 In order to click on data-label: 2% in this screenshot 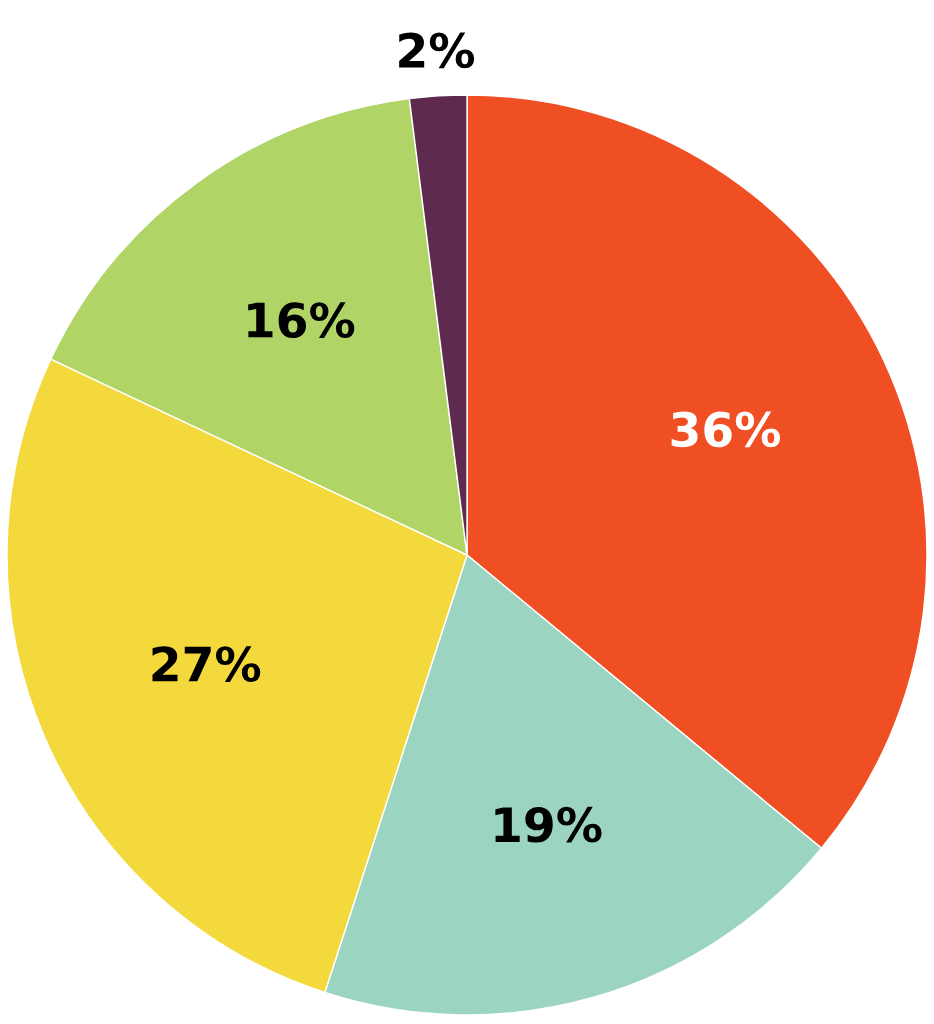, I will do `click(437, 50)`.